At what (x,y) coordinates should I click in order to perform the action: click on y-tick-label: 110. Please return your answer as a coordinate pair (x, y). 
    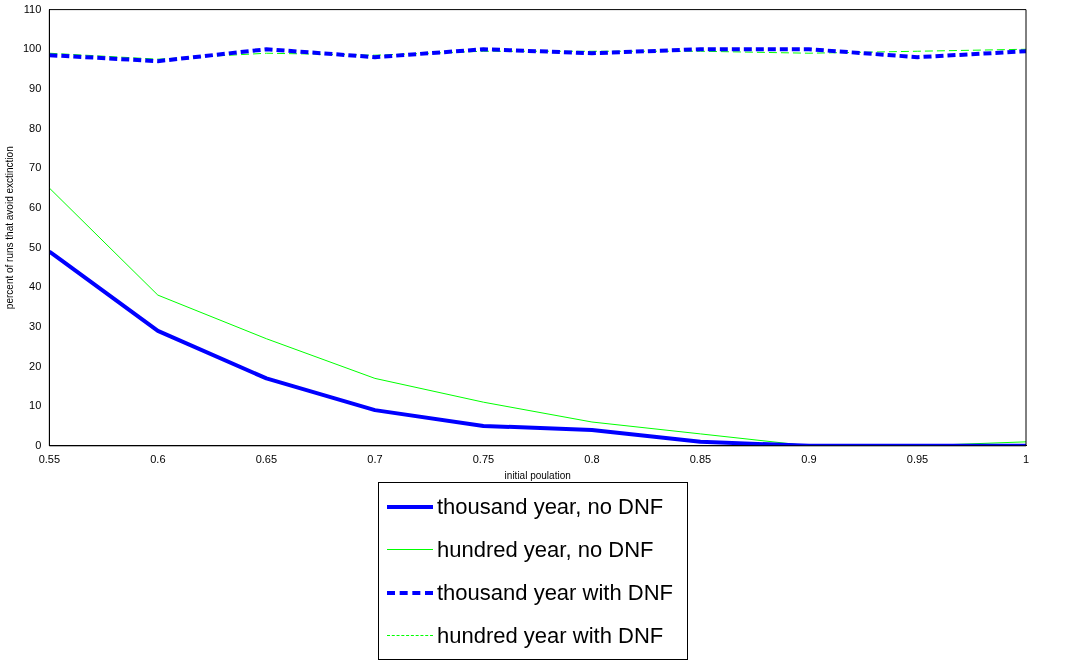
    Looking at the image, I should click on (32, 8).